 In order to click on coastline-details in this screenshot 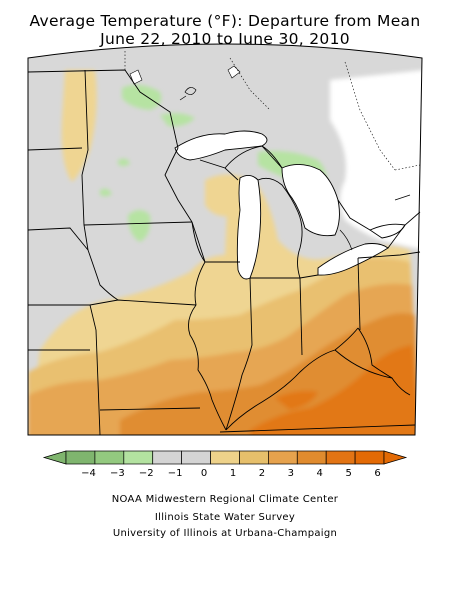, I will do `click(295, 169)`.